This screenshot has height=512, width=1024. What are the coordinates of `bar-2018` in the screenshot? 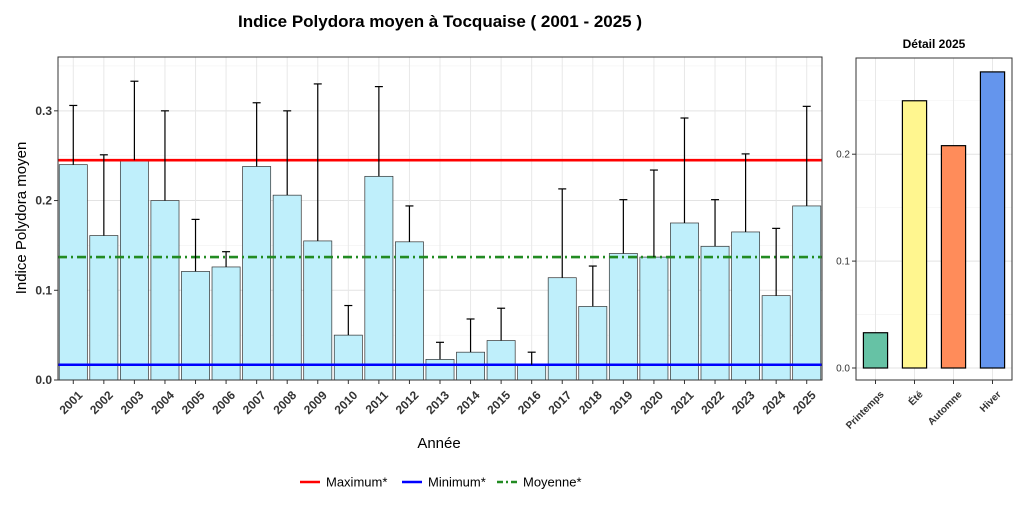 It's located at (593, 343).